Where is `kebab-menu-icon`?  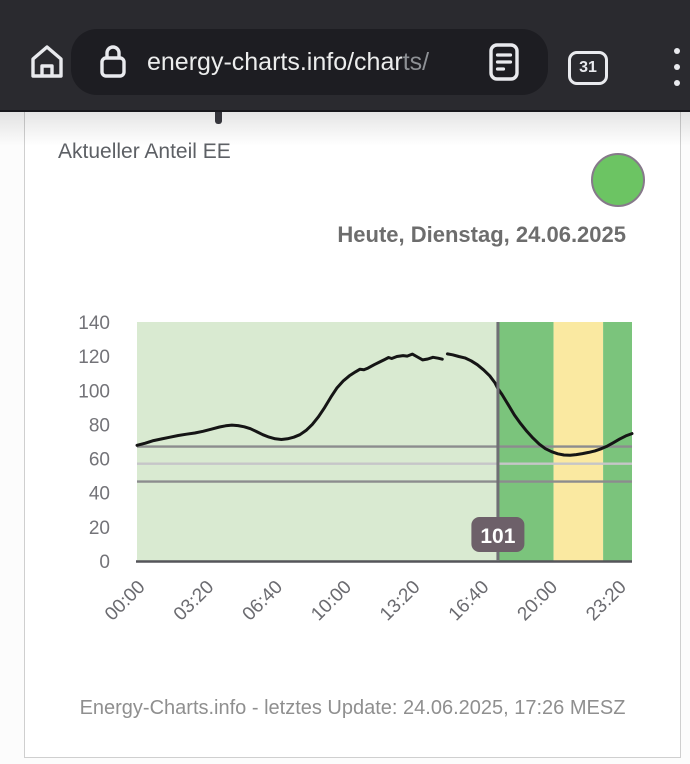 kebab-menu-icon is located at coordinates (677, 51).